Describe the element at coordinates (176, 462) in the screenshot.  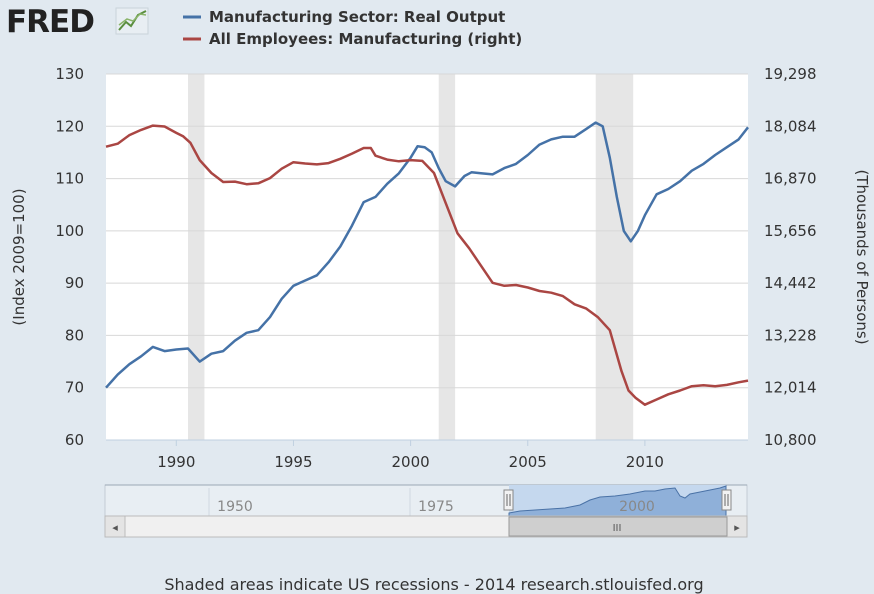
I see `x-tick-label: 1990` at that location.